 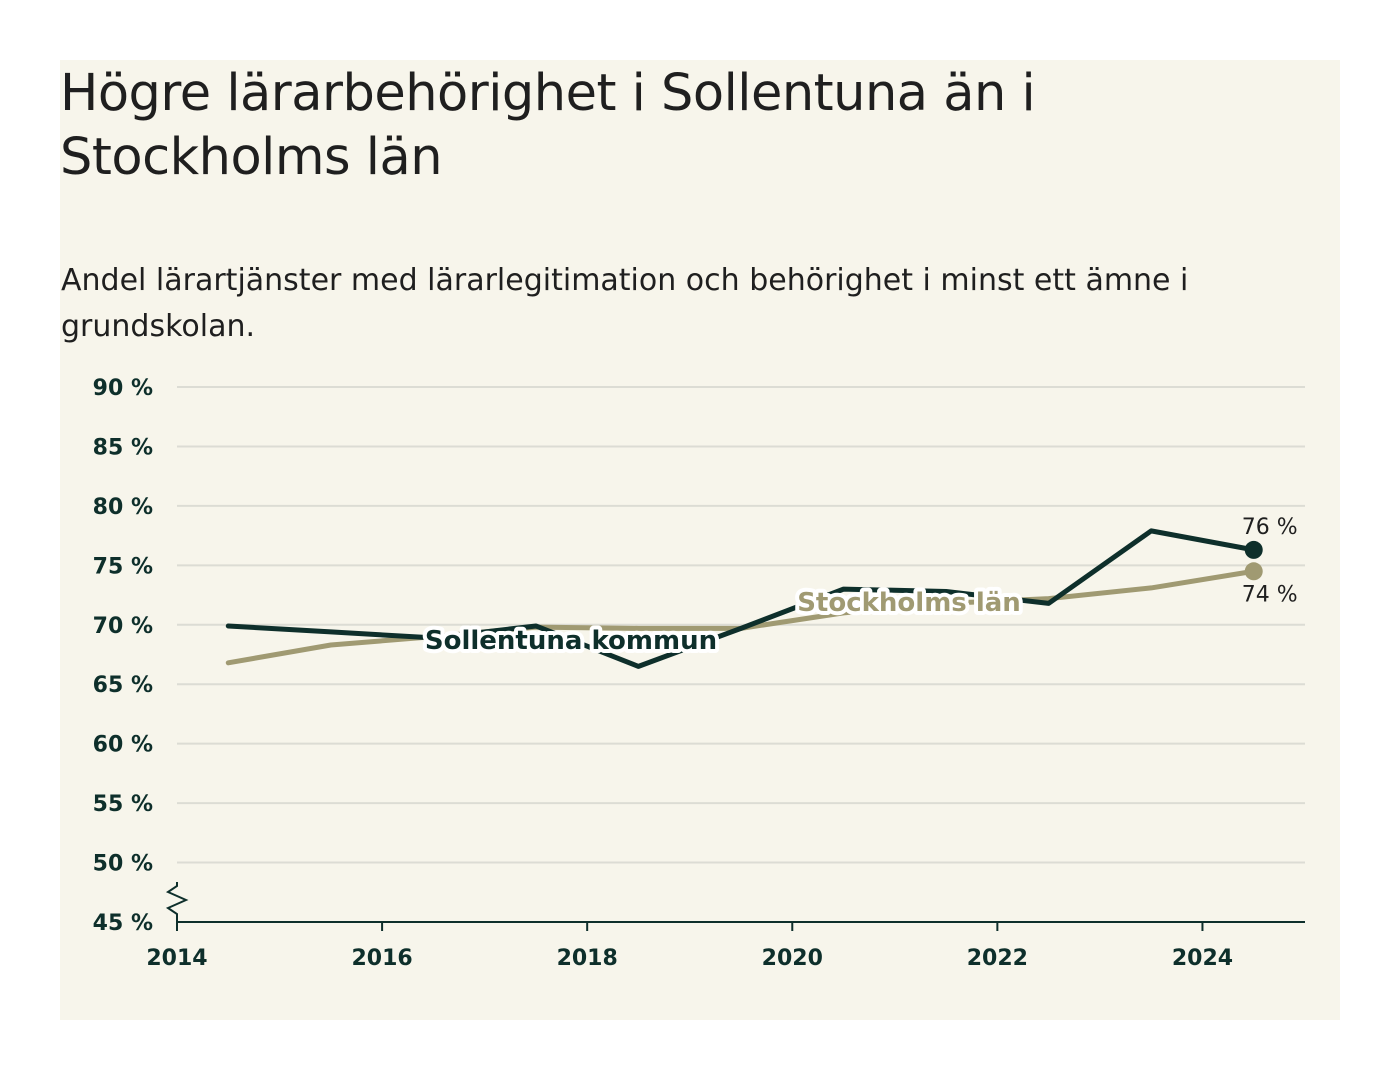 I want to click on sollentuna-end-value: 76 %, so click(x=1270, y=527).